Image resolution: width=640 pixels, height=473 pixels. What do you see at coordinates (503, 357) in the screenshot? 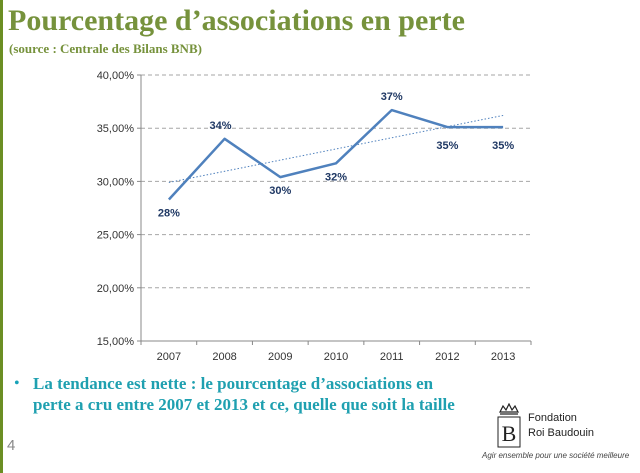
I see `x-tick-label: 2013` at bounding box center [503, 357].